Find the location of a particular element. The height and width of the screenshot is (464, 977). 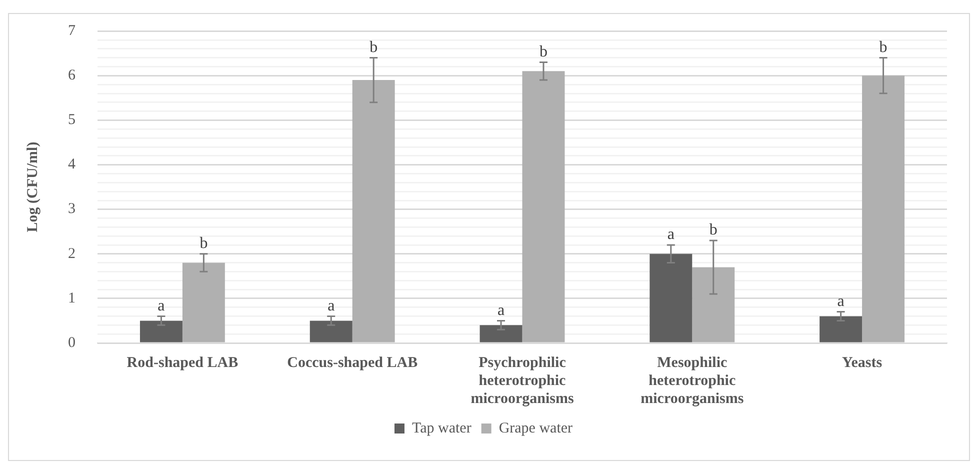

y-tick-label: 1 is located at coordinates (72, 298).